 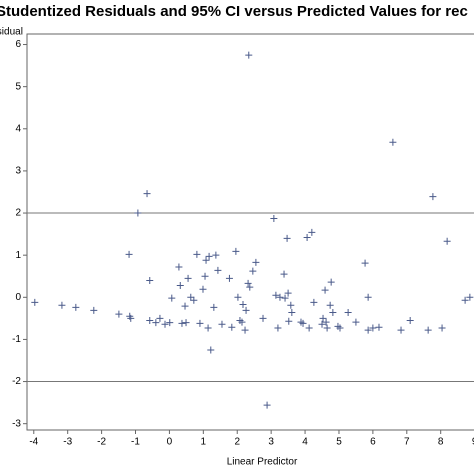 I want to click on x-tick-label: 3, so click(x=271, y=442).